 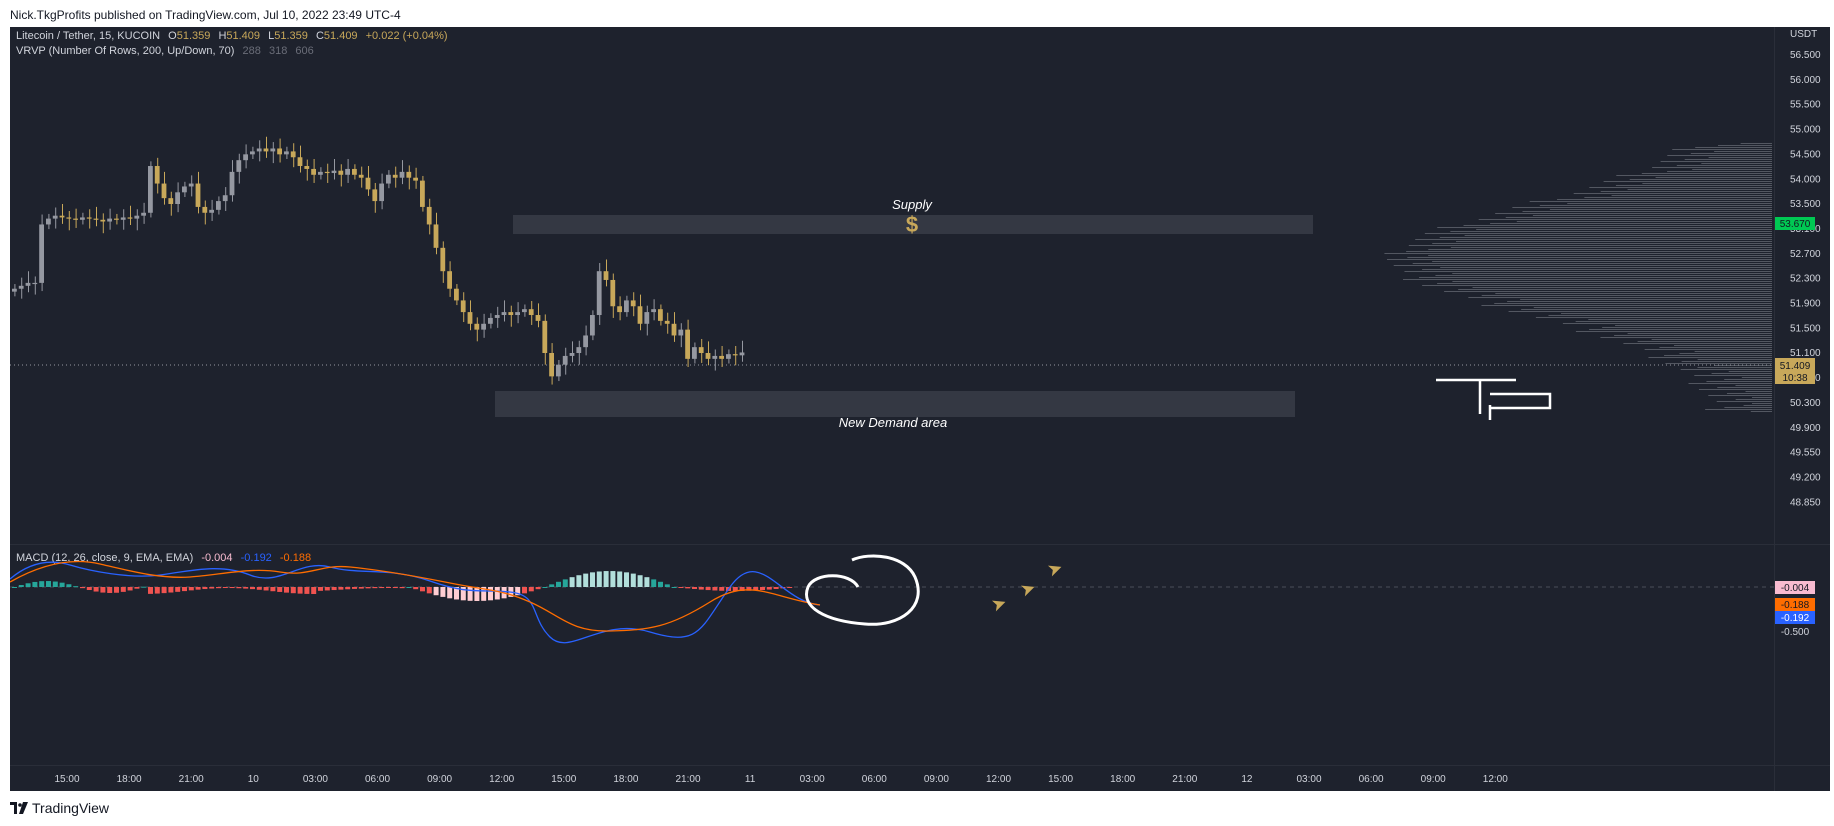 I want to click on macd-hist-value: -0.004, so click(x=216, y=558).